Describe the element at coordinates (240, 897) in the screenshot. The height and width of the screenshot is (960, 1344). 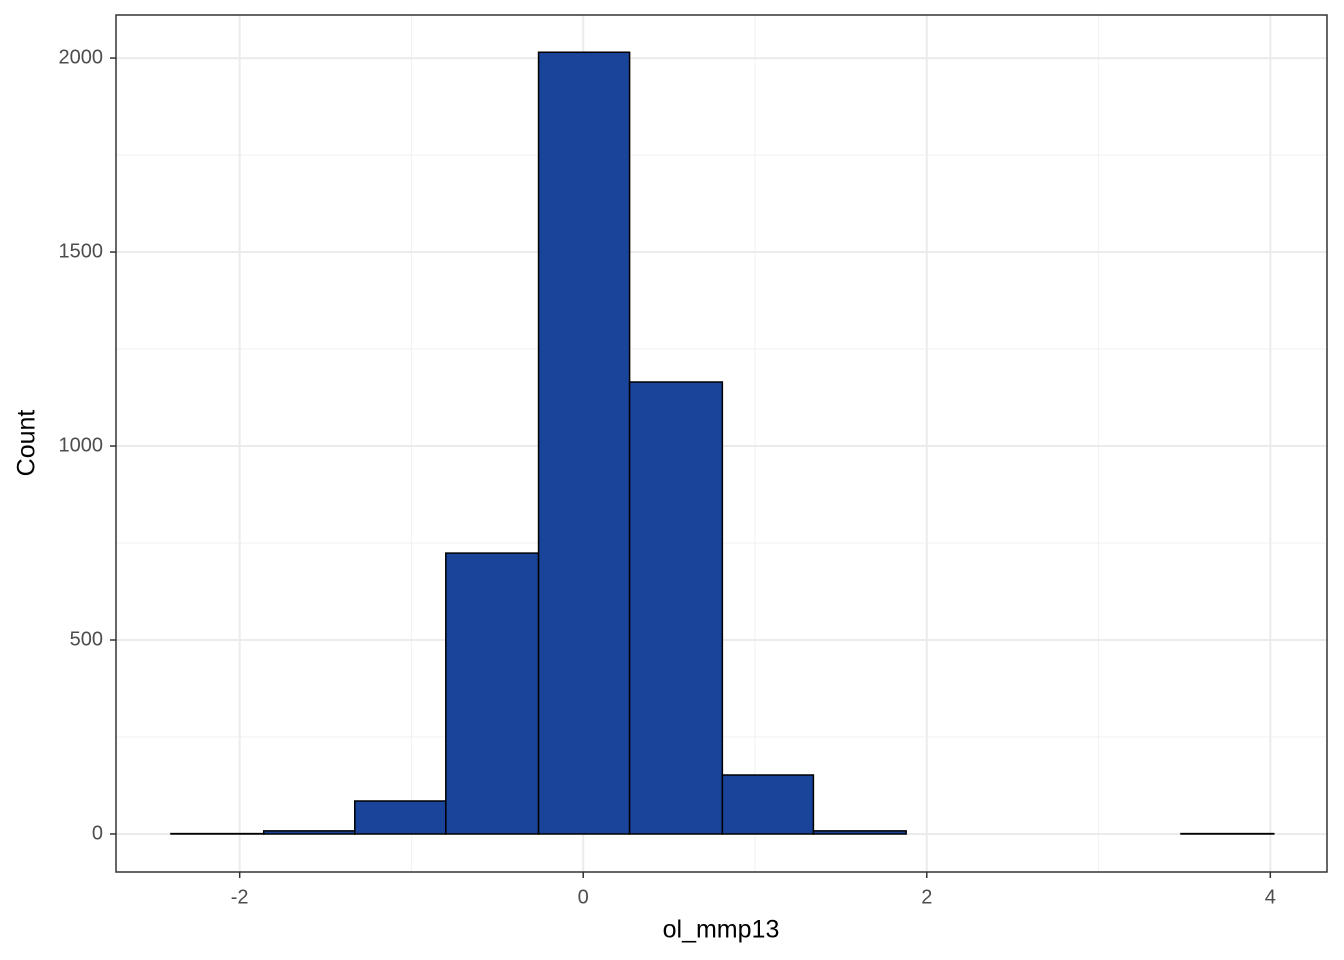
I see `x-tick-label: -2` at that location.